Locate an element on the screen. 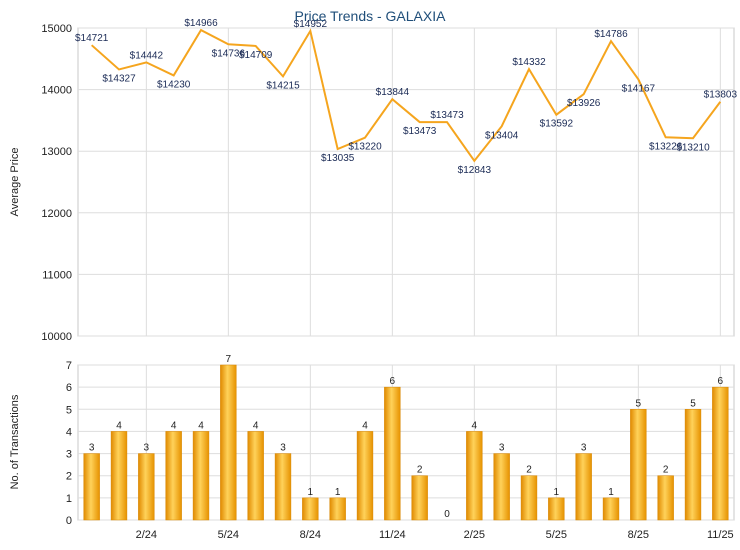 The width and height of the screenshot is (740, 550). price-point-label: $14230 is located at coordinates (174, 84).